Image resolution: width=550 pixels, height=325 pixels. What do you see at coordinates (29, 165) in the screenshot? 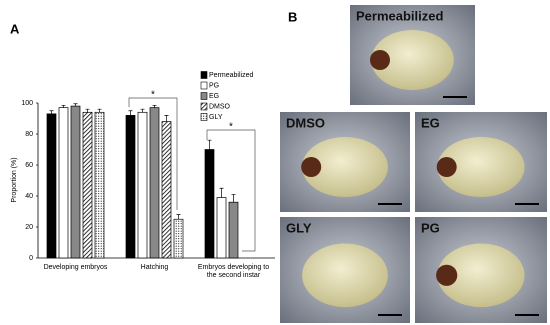
I see `y-tick-label: 60` at bounding box center [29, 165].